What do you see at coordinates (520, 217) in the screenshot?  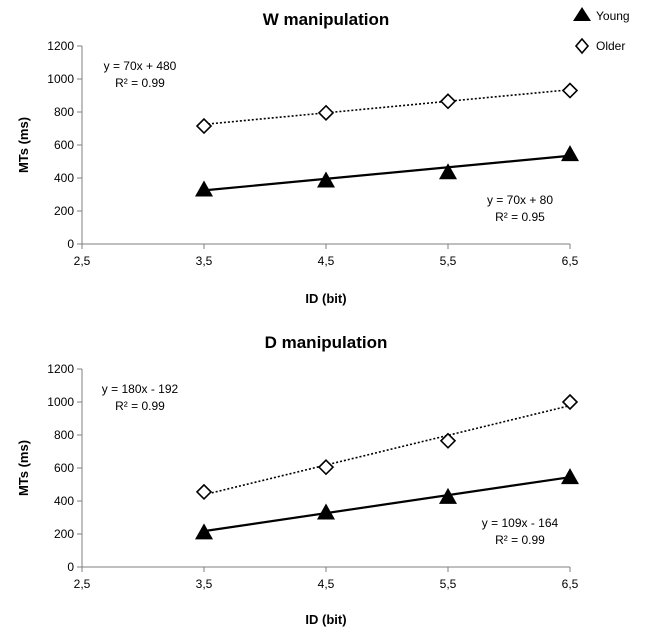 I see `r2-young: R² = 0.95` at bounding box center [520, 217].